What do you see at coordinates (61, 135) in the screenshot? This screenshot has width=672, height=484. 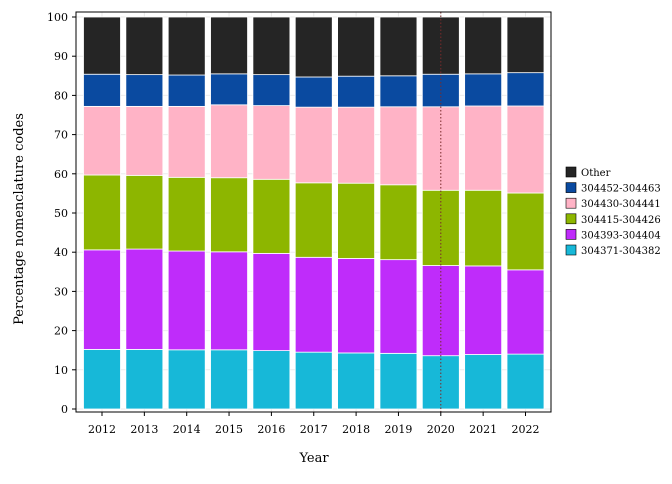 I see `y-tick-label: 70` at bounding box center [61, 135].